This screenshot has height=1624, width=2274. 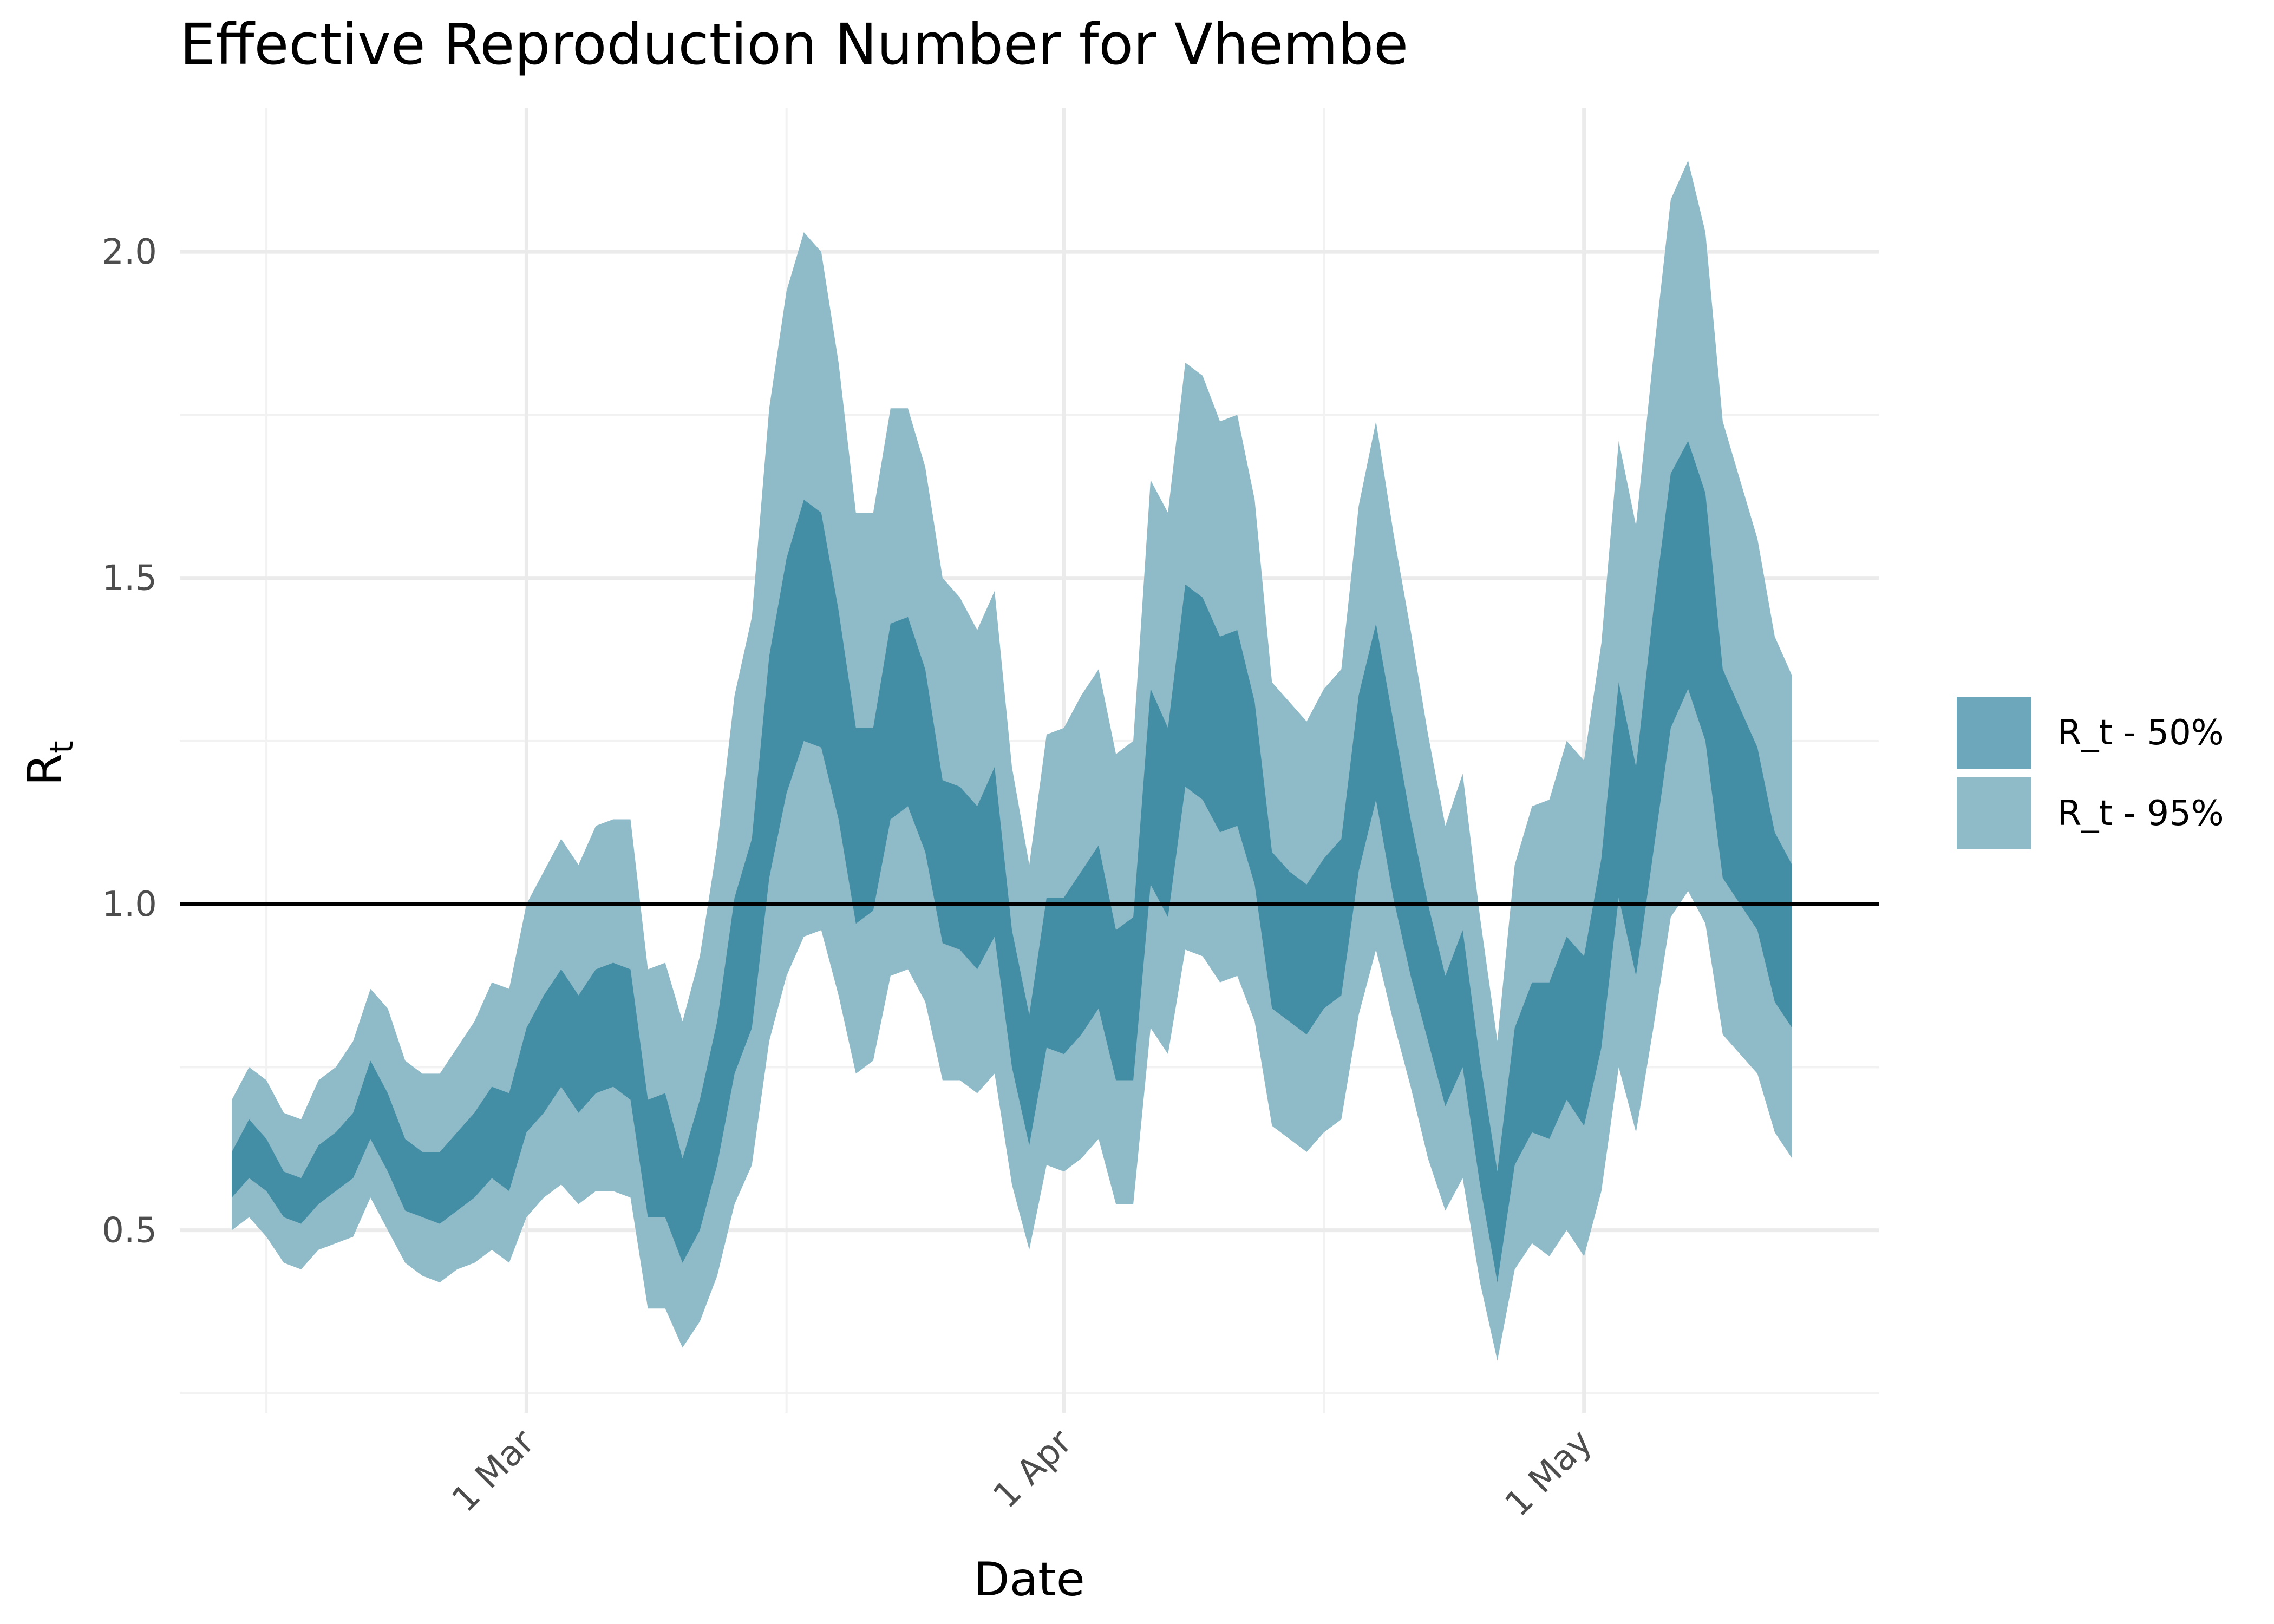 What do you see at coordinates (129, 741) in the screenshot?
I see `y-tick-labels: 0.5 1.0 1.5 2.0` at bounding box center [129, 741].